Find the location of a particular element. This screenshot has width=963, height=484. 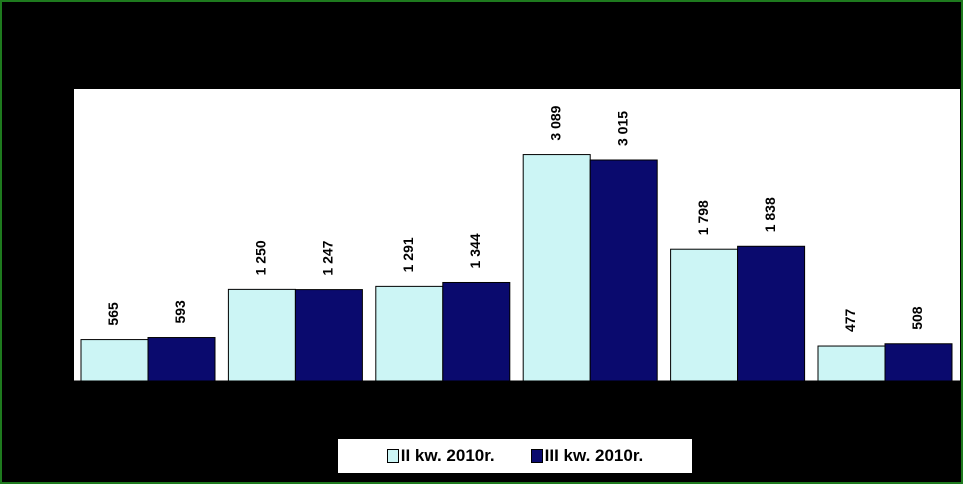

data-label-s2-c3: 1 344 is located at coordinates (475, 250).